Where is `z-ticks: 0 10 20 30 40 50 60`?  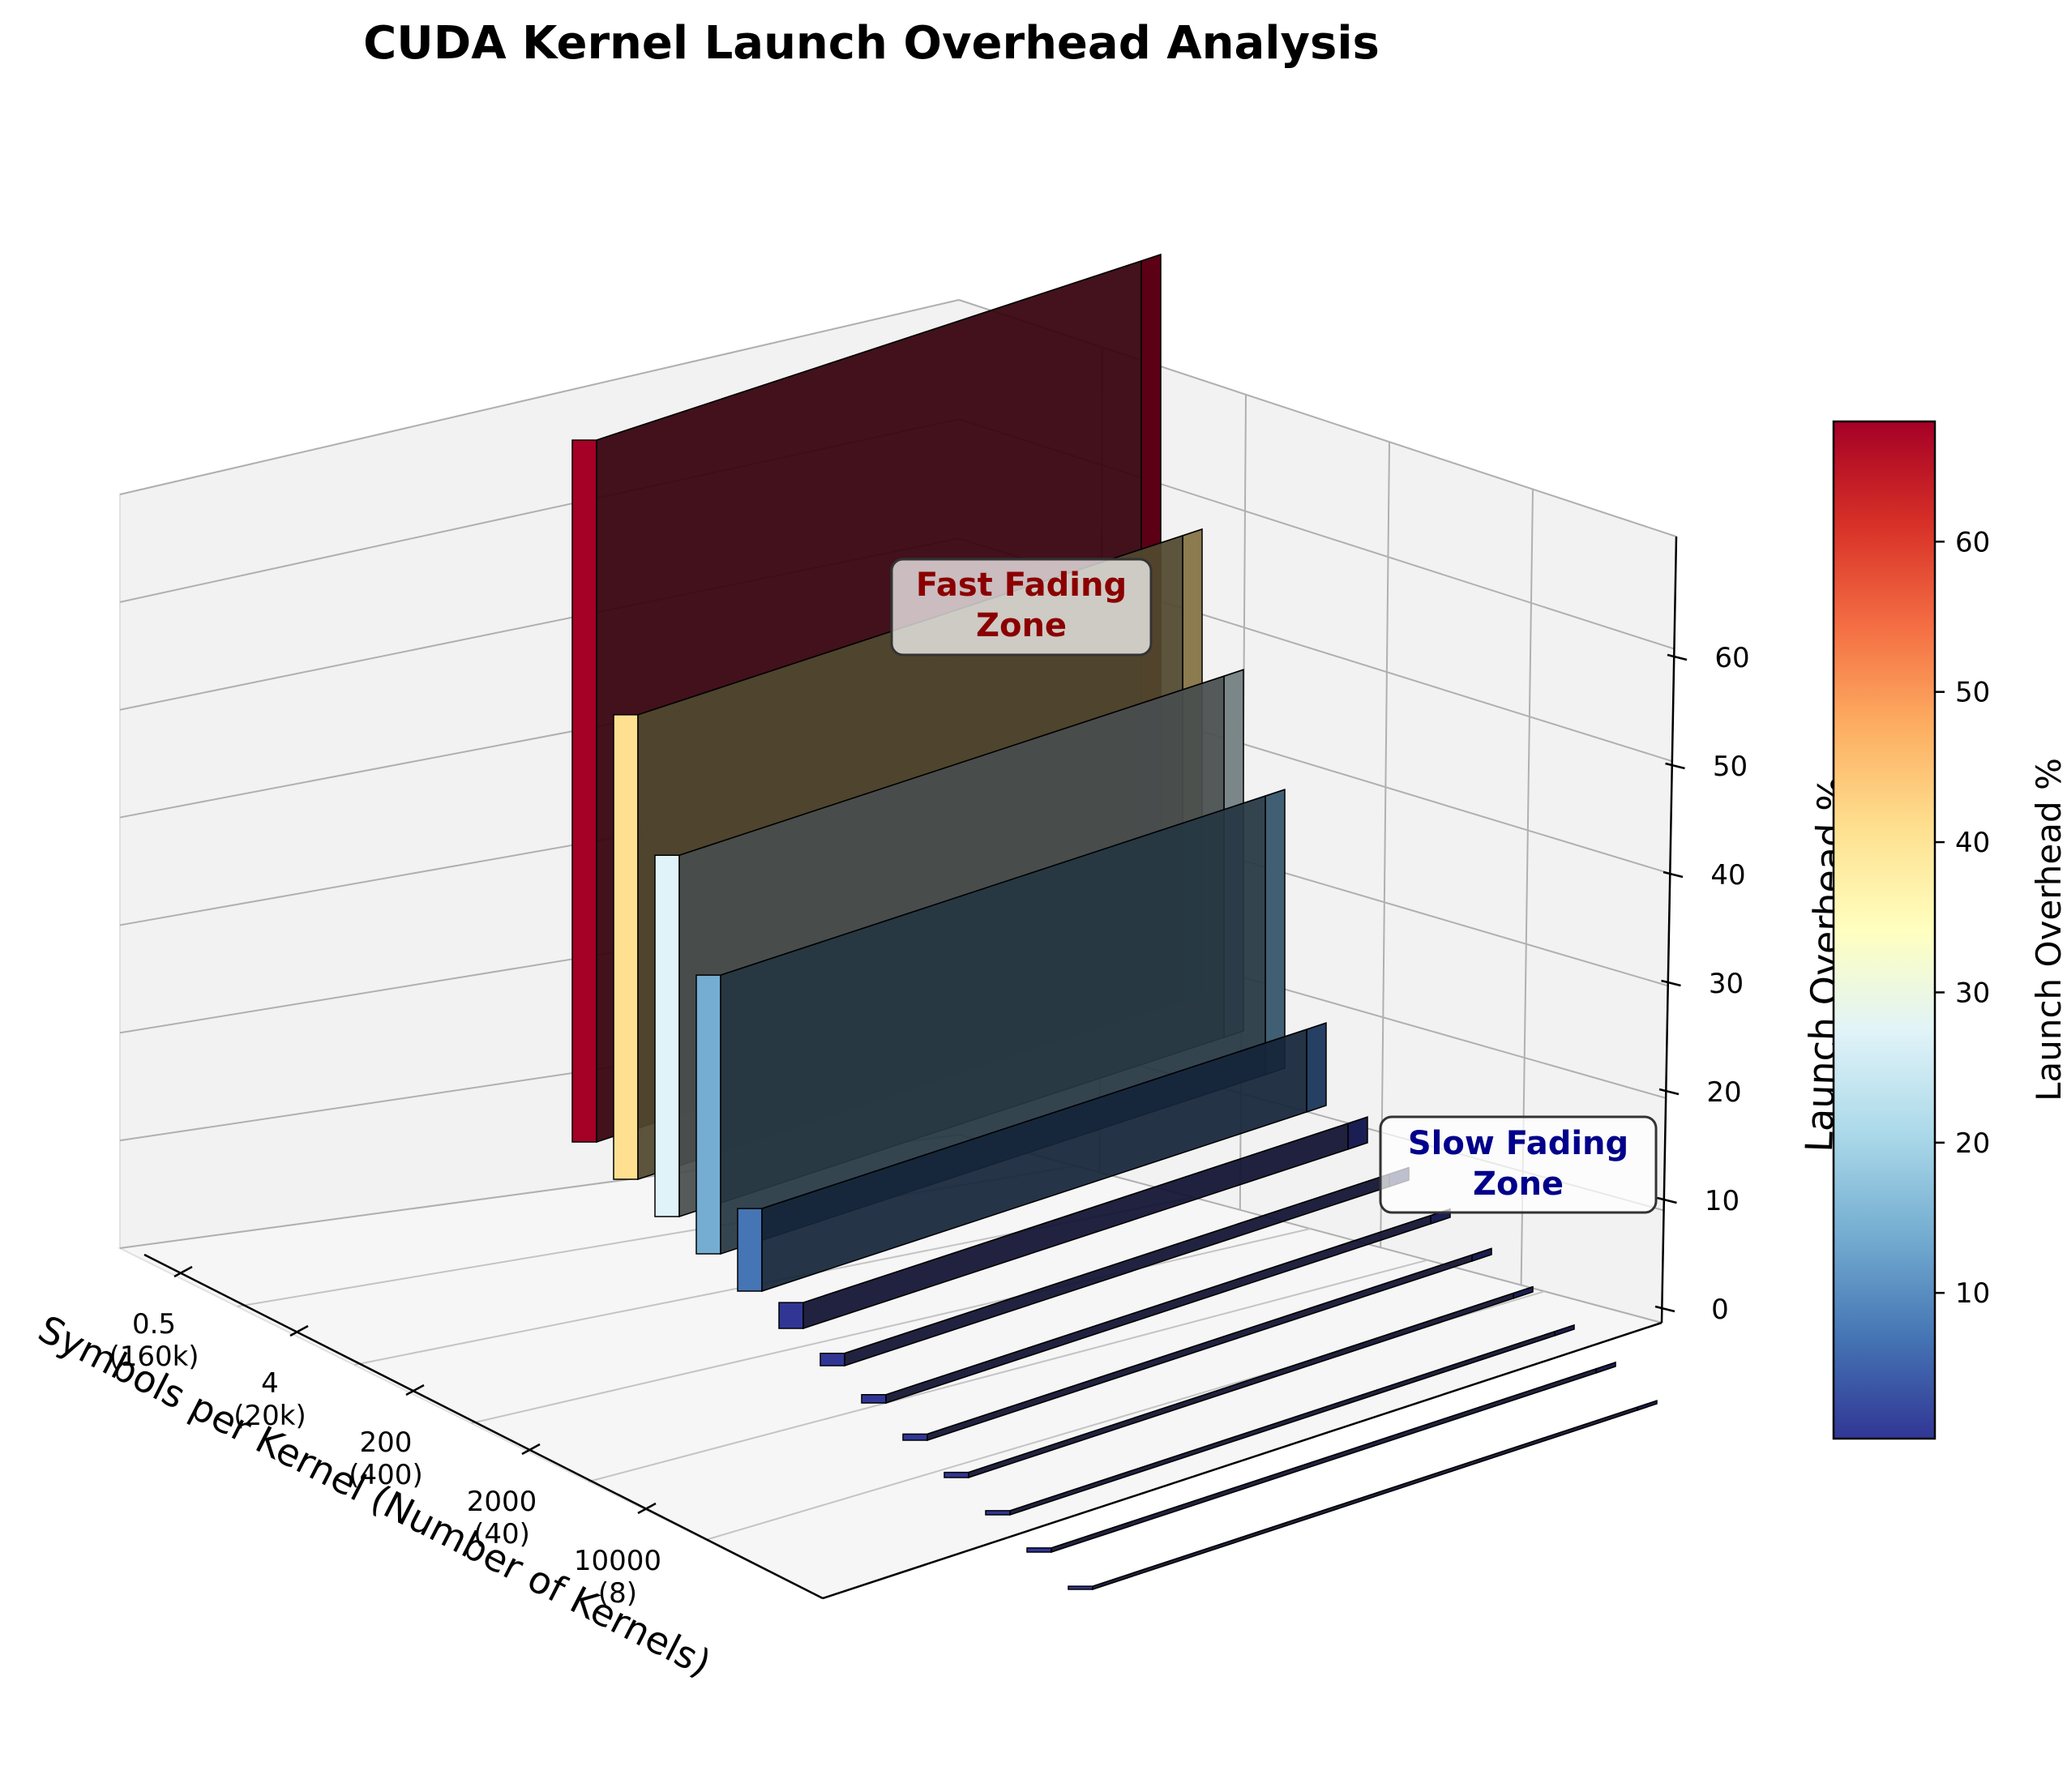
z-ticks: 0 10 20 30 40 50 60 is located at coordinates (1702, 984).